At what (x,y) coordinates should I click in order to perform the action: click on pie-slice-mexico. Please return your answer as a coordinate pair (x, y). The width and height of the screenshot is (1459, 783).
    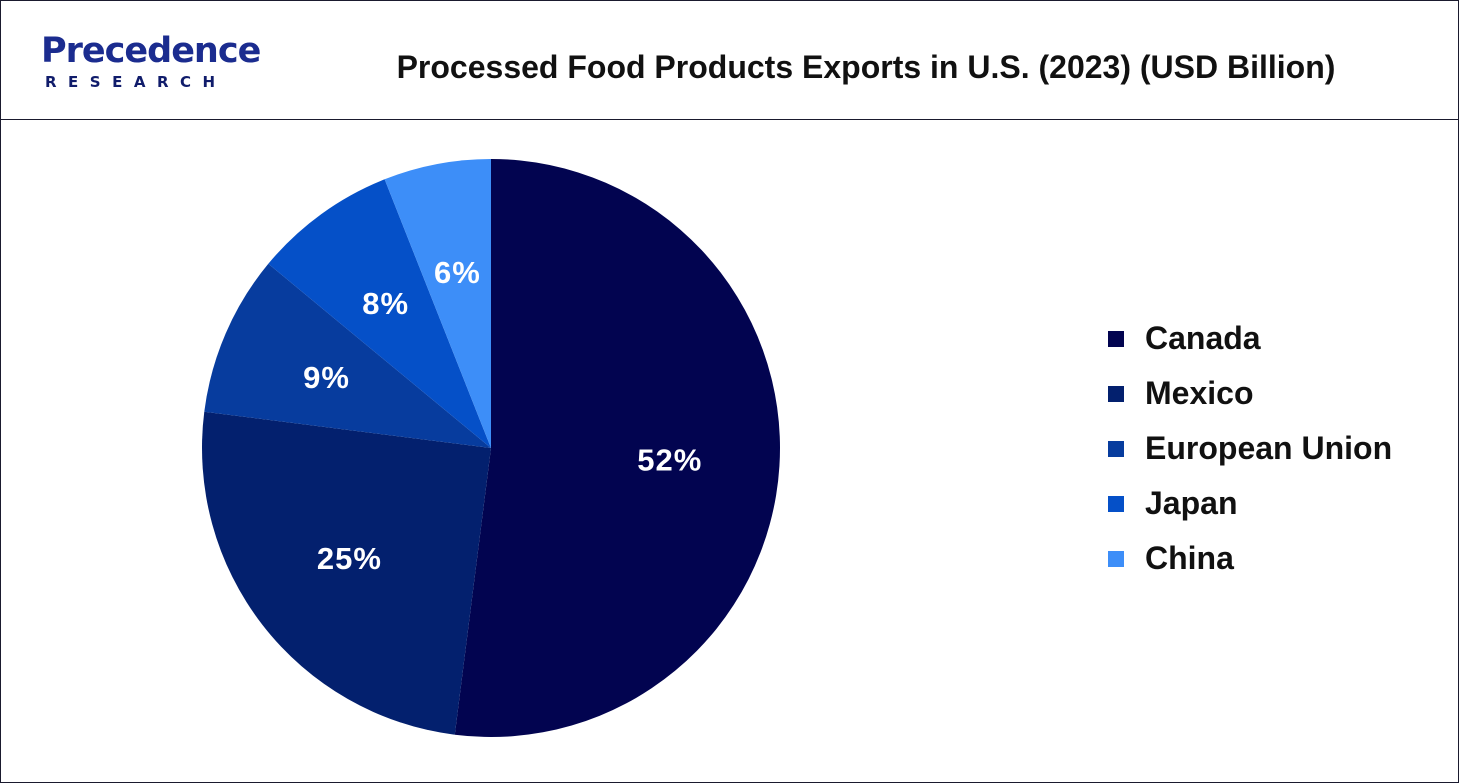
    Looking at the image, I should click on (346, 573).